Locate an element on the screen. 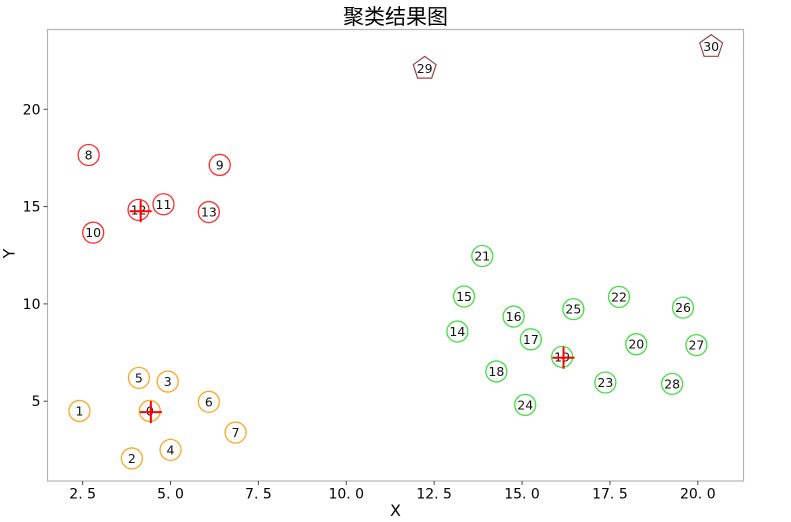  point-20: 20 is located at coordinates (636, 344).